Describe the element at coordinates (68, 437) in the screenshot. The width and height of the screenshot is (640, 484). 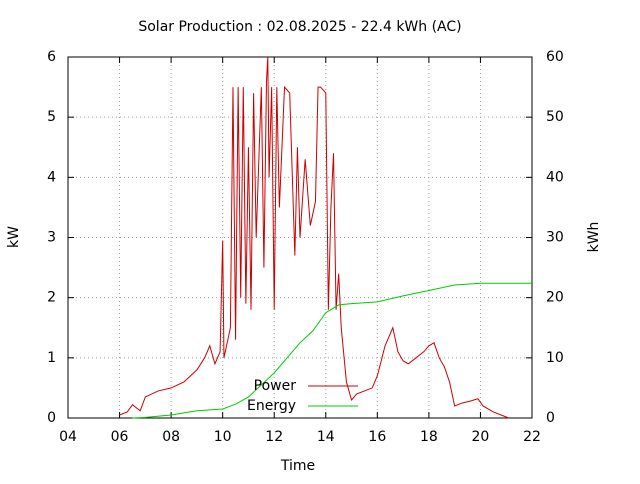
I see `x-tick-label: 04` at that location.